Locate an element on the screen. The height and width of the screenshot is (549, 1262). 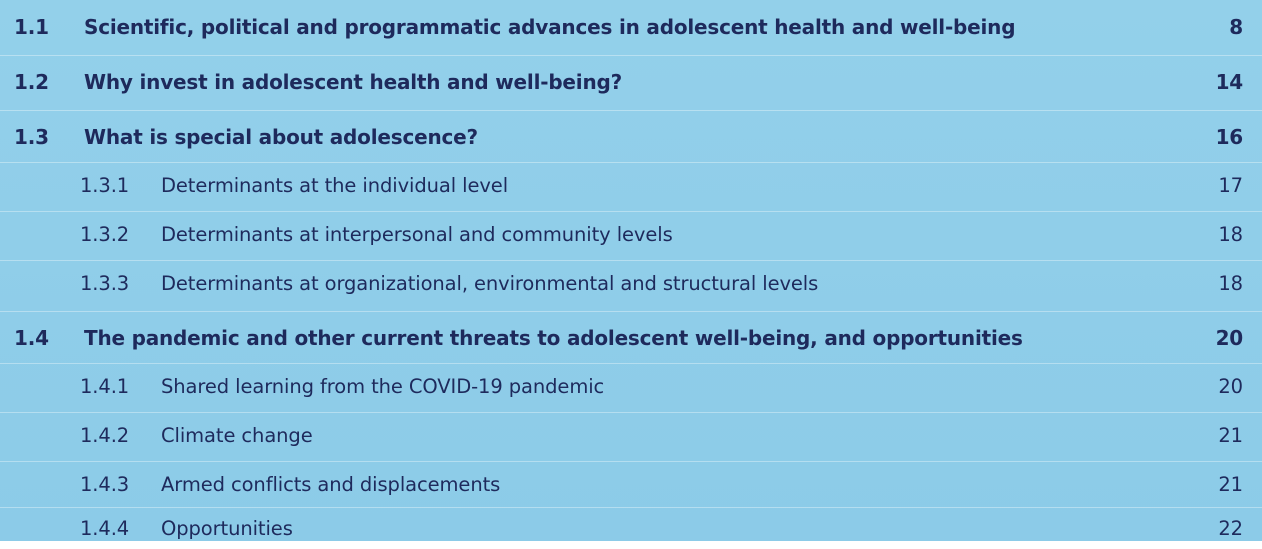
entry-number: 1.3.2 is located at coordinates (105, 234).